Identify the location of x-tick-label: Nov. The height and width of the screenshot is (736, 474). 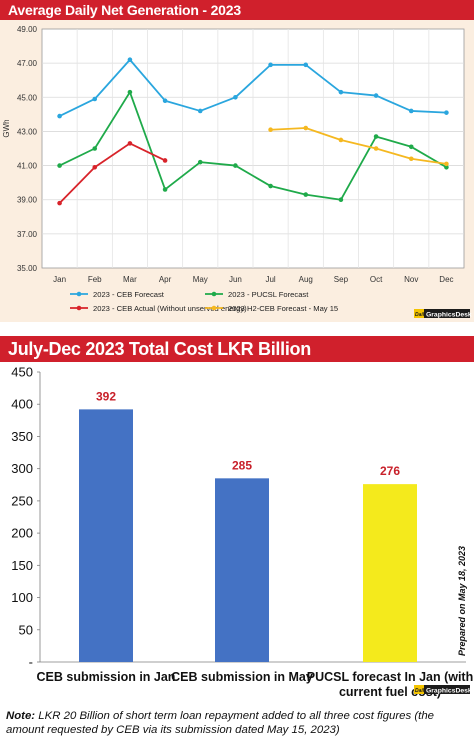
(411, 279).